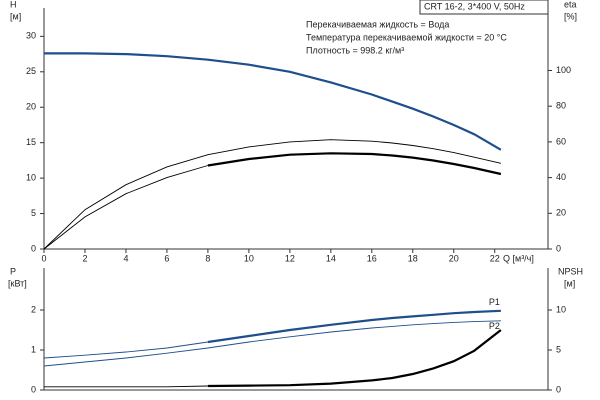  What do you see at coordinates (31, 36) in the screenshot?
I see `y-tick-label: 30` at bounding box center [31, 36].